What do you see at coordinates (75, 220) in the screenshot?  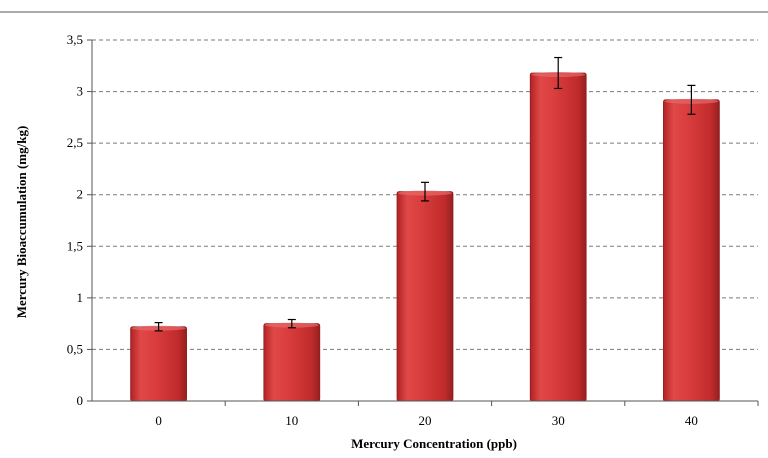 I see `y-tick-labels: 0 0,5 1 1,5 2 2,5 3 3,5` at bounding box center [75, 220].